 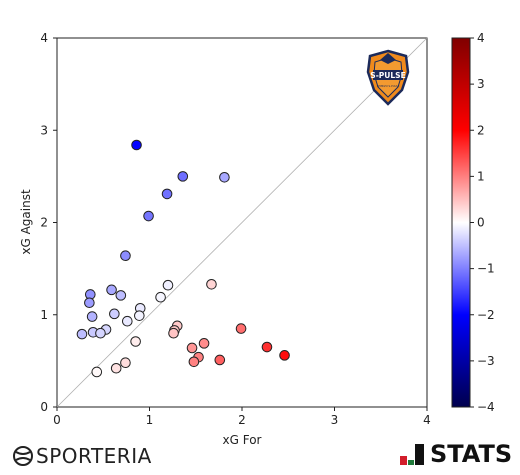 I want to click on stats-bars-icon, so click(x=412, y=454).